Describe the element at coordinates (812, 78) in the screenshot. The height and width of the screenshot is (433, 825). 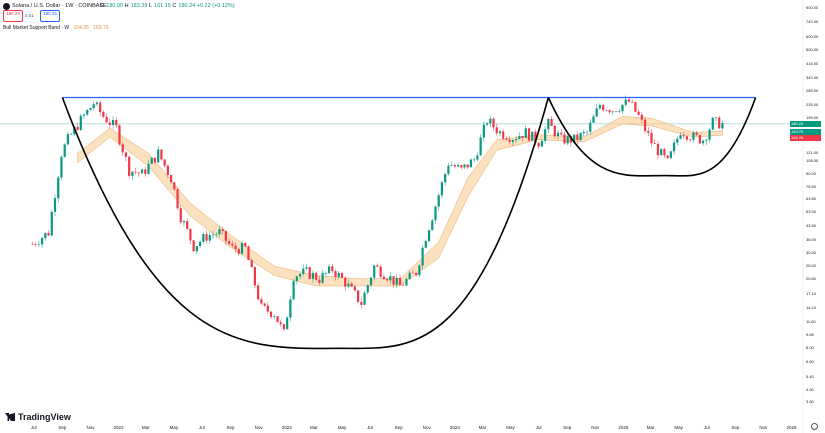
I see `y-tick-label: 340.00` at that location.